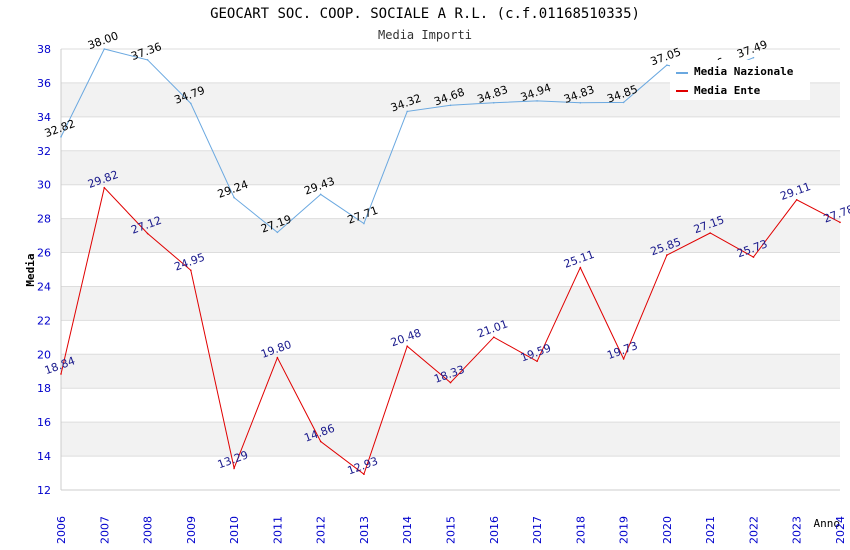 This screenshot has height=550, width=850. I want to click on x-tick-label: 2024, so click(840, 530).